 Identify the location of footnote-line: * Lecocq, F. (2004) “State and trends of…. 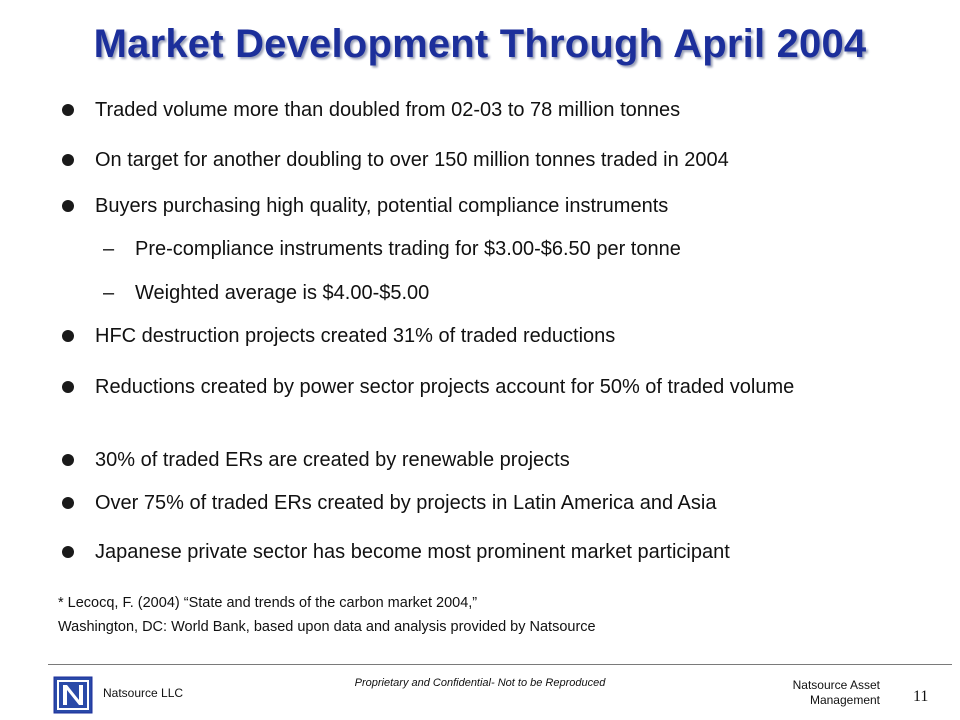
(268, 603).